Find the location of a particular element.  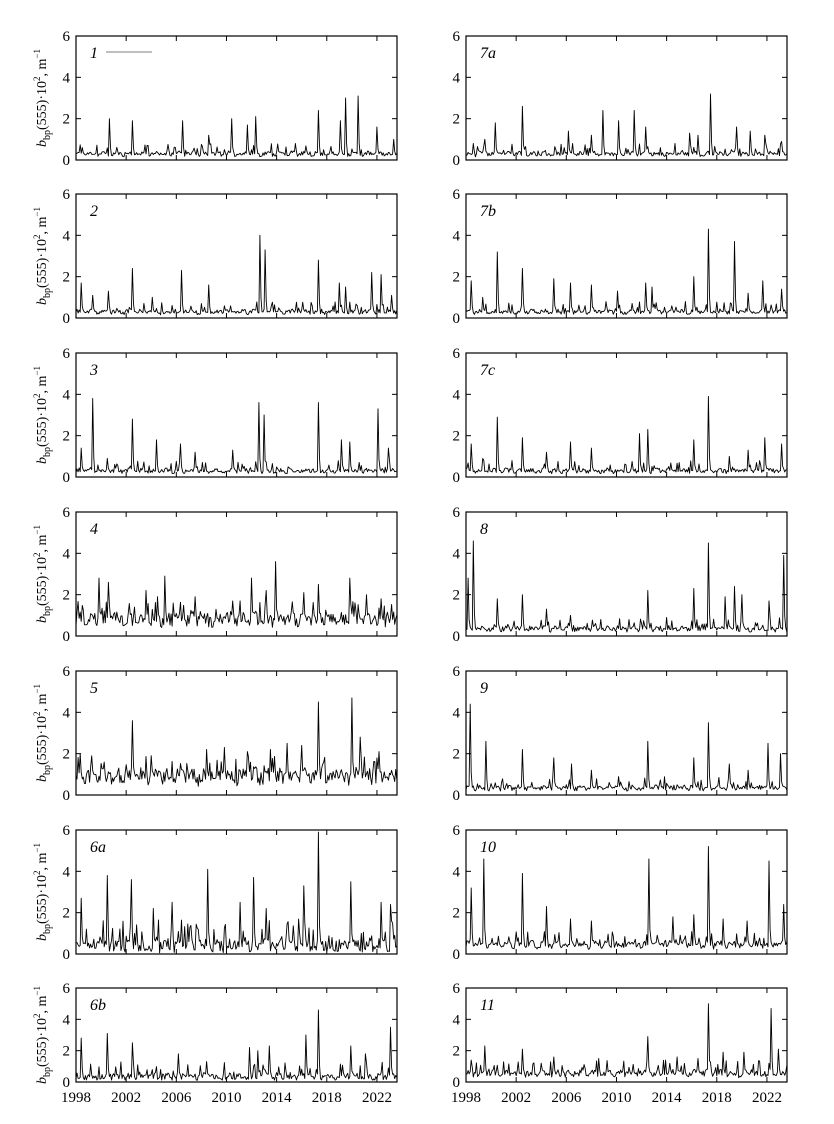

panel-label: 1 is located at coordinates (94, 53).